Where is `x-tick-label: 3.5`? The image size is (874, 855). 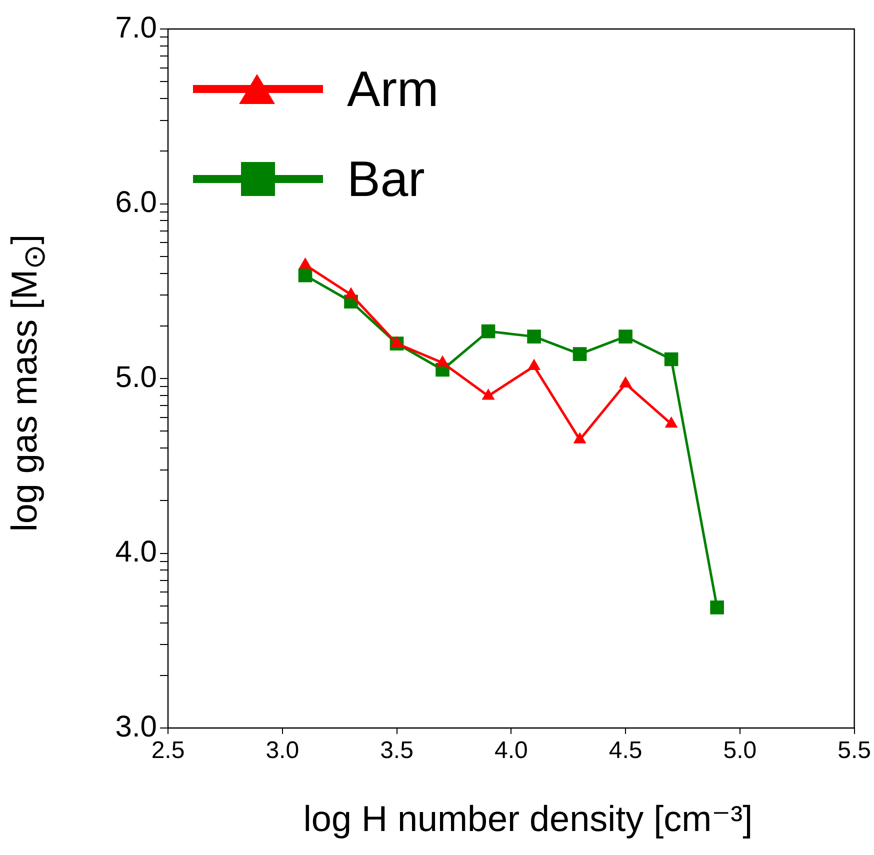
x-tick-label: 3.5 is located at coordinates (397, 750).